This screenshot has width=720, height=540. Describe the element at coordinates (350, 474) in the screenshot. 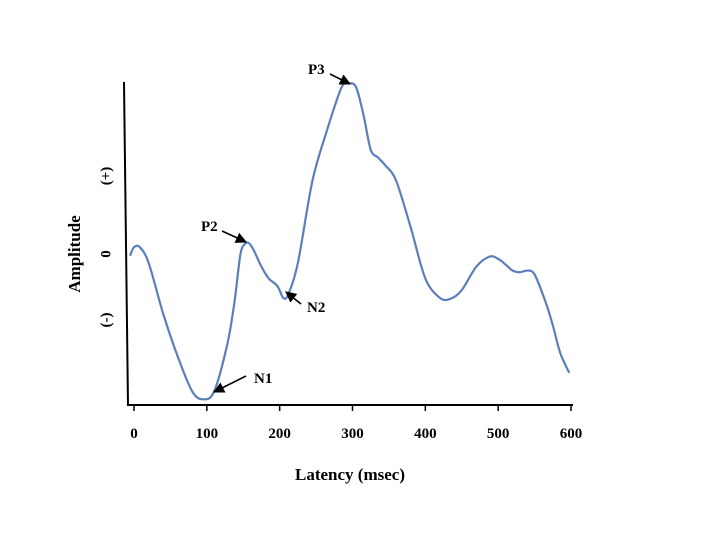

I see `x-axis-title: Latency (msec)` at that location.